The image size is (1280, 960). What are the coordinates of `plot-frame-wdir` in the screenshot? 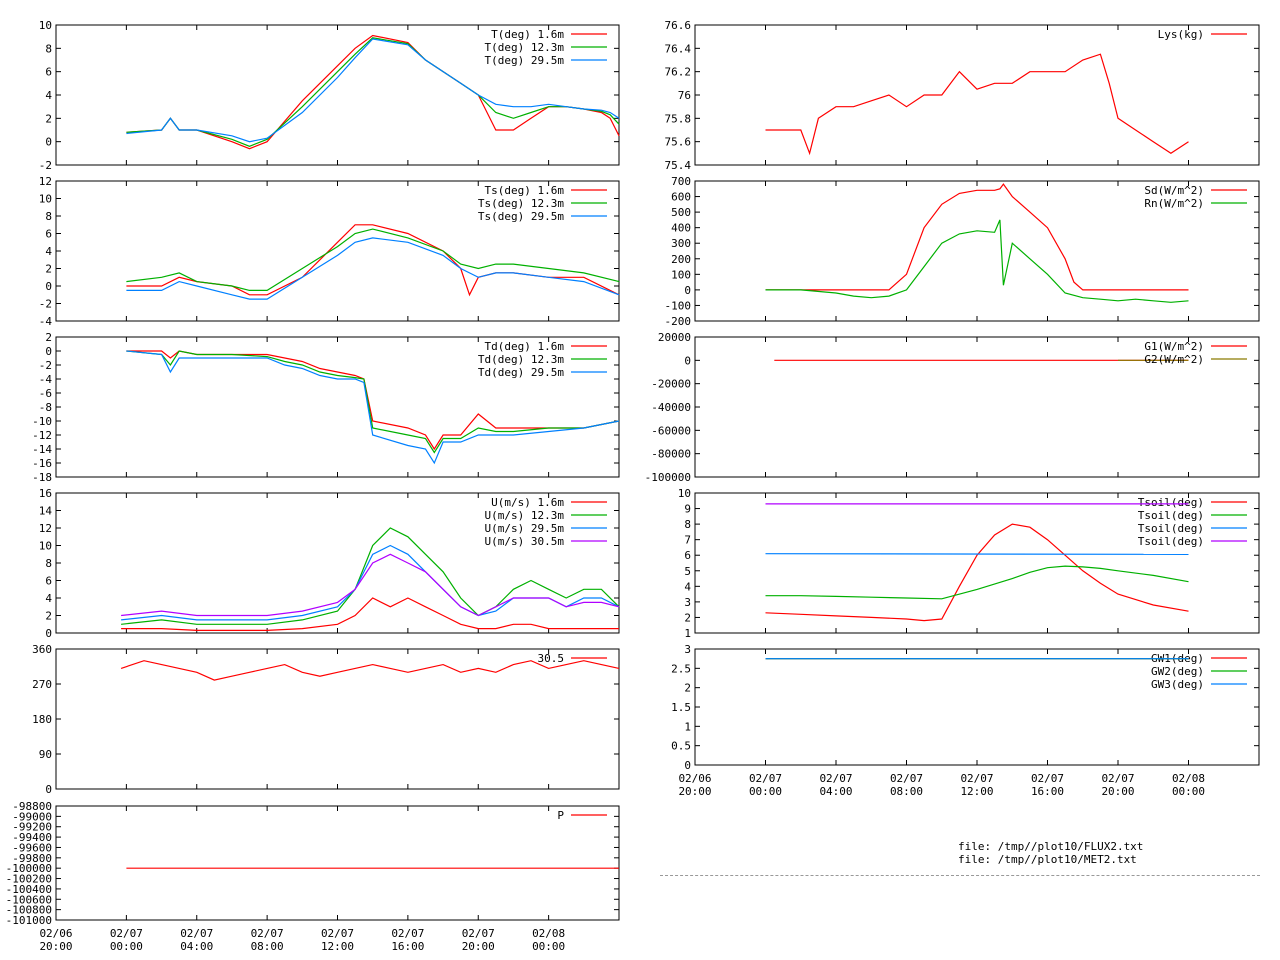 It's located at (337, 719).